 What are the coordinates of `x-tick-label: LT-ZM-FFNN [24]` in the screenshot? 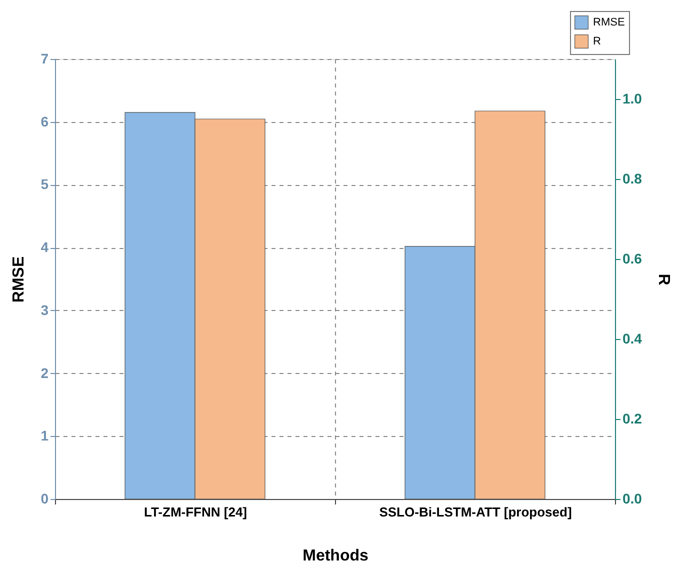 It's located at (196, 512).